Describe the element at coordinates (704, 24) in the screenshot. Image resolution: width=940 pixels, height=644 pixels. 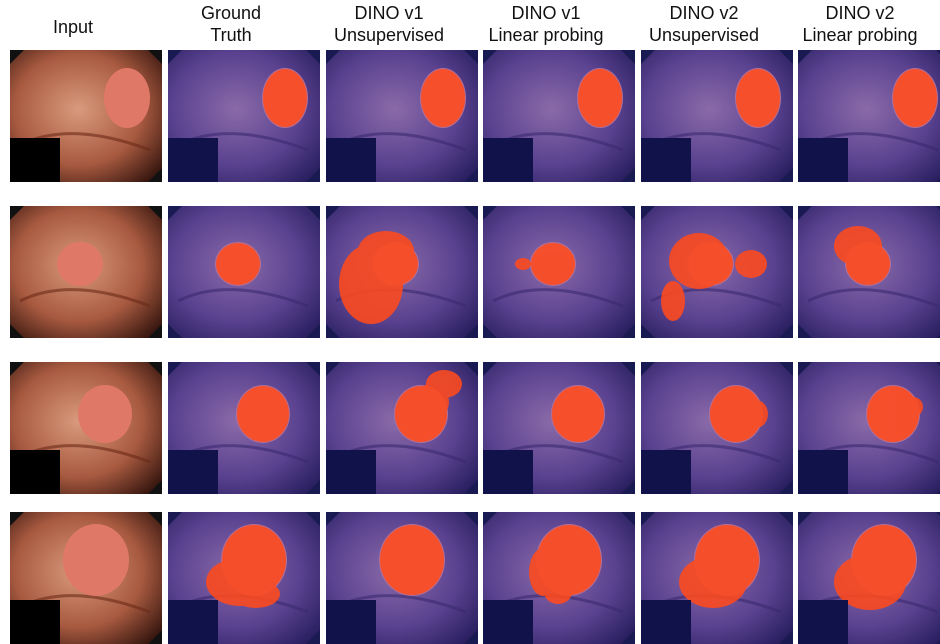
I see `column-header-dino-v2-unsupervised: DINO v2 Unsupervised` at that location.